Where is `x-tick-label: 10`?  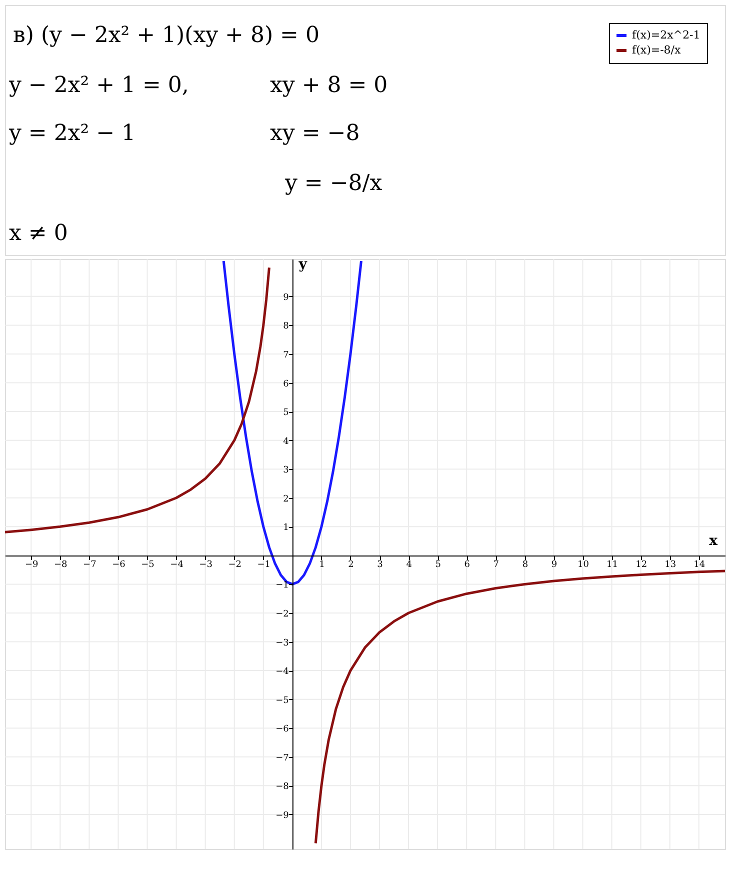
x-tick-label: 10 is located at coordinates (584, 565).